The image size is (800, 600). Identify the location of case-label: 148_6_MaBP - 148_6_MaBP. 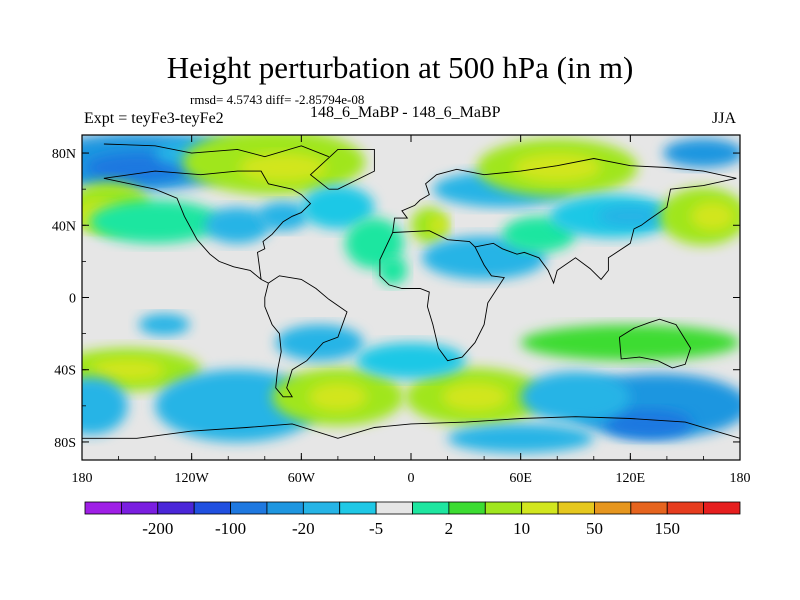
(405, 112).